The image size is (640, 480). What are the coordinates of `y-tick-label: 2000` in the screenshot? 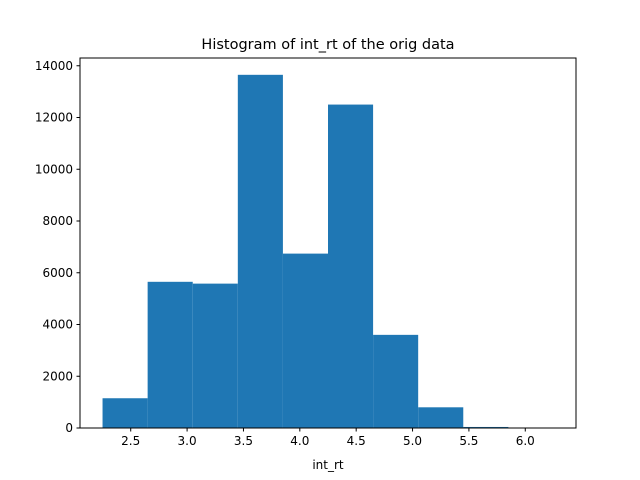 It's located at (57, 376).